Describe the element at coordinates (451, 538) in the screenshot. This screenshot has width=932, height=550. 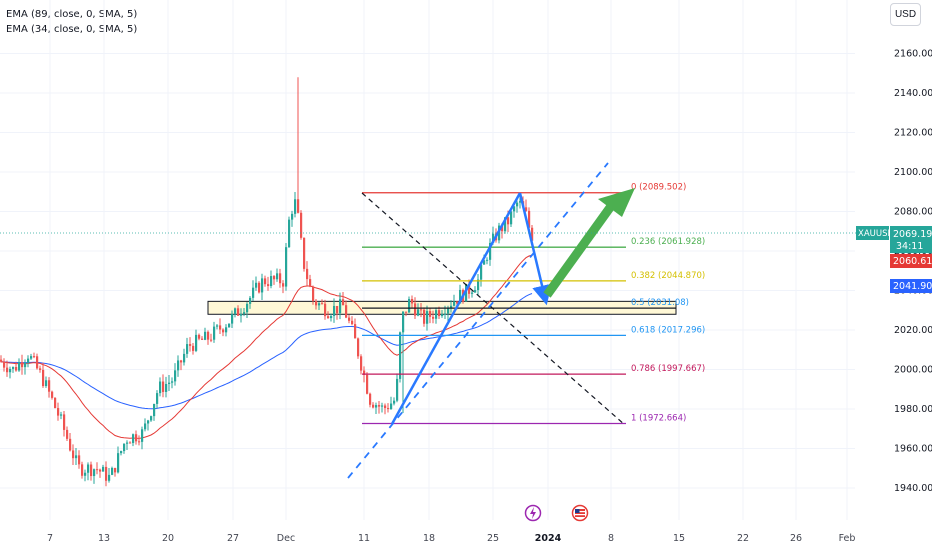
I see `time-axis: 7 13 20 27 Dec 11 18 25 2024 8 15 22 26 Feb` at that location.